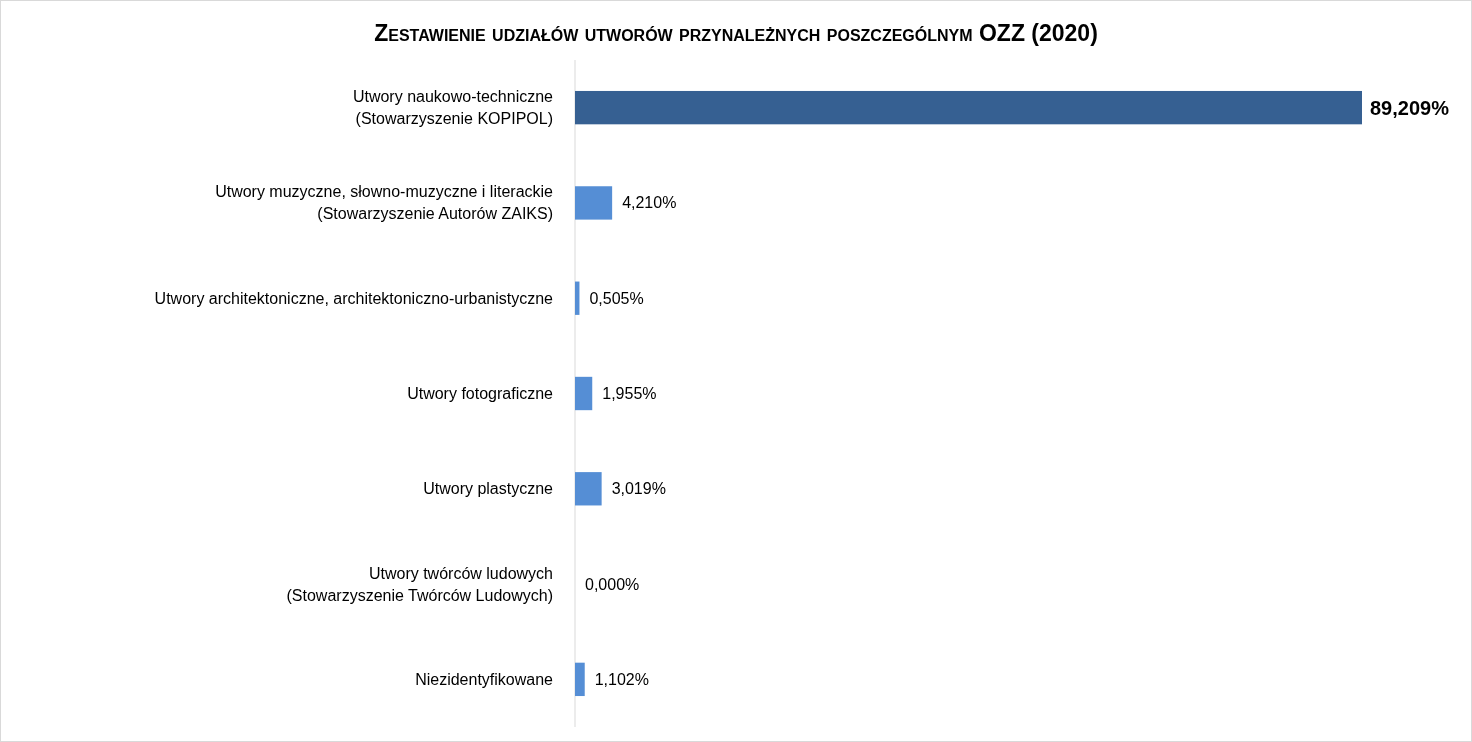  Describe the element at coordinates (488, 489) in the screenshot. I see `y-tick-label: Utwory plastyczne` at that location.